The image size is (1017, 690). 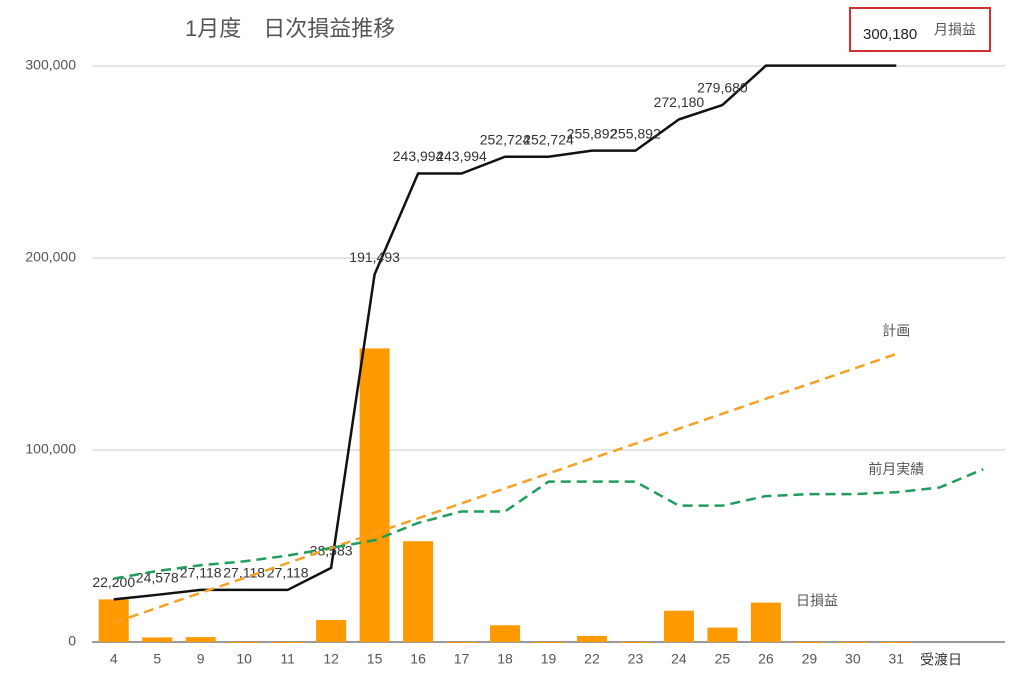 What do you see at coordinates (505, 659) in the screenshot?
I see `x-tick-label: 18` at bounding box center [505, 659].